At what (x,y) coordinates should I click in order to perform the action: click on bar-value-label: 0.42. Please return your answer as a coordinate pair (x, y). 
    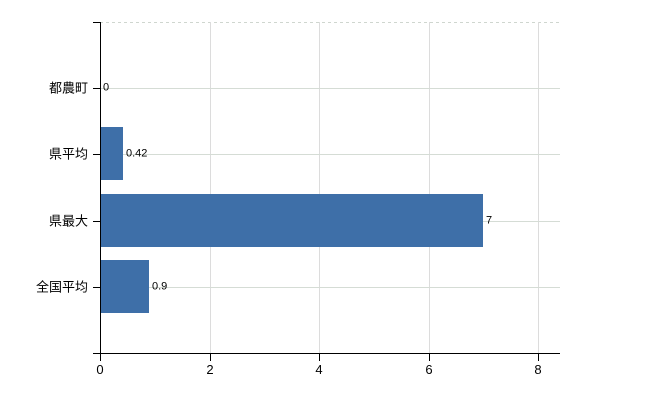
    Looking at the image, I should click on (137, 153).